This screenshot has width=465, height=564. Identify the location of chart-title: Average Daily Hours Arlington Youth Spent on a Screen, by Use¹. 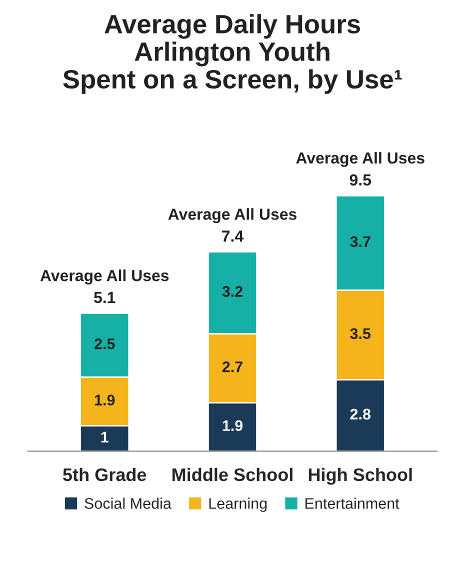
(232, 54).